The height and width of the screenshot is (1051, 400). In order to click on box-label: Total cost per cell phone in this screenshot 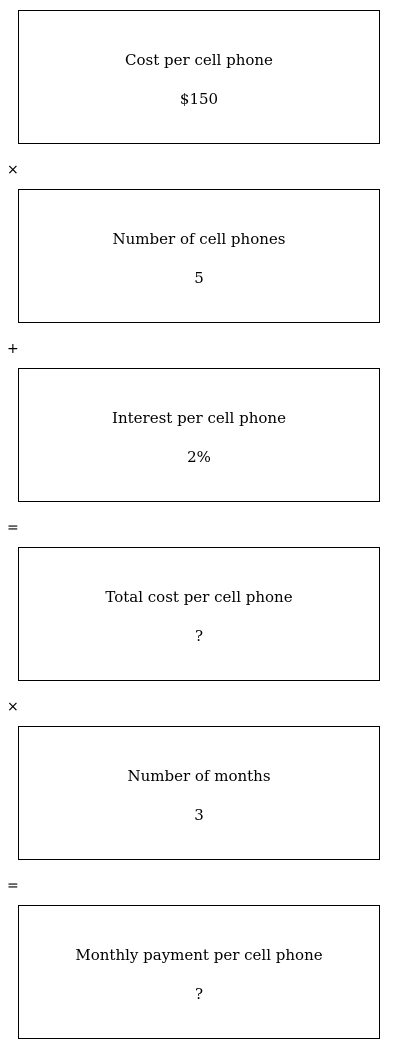, I will do `click(199, 597)`.